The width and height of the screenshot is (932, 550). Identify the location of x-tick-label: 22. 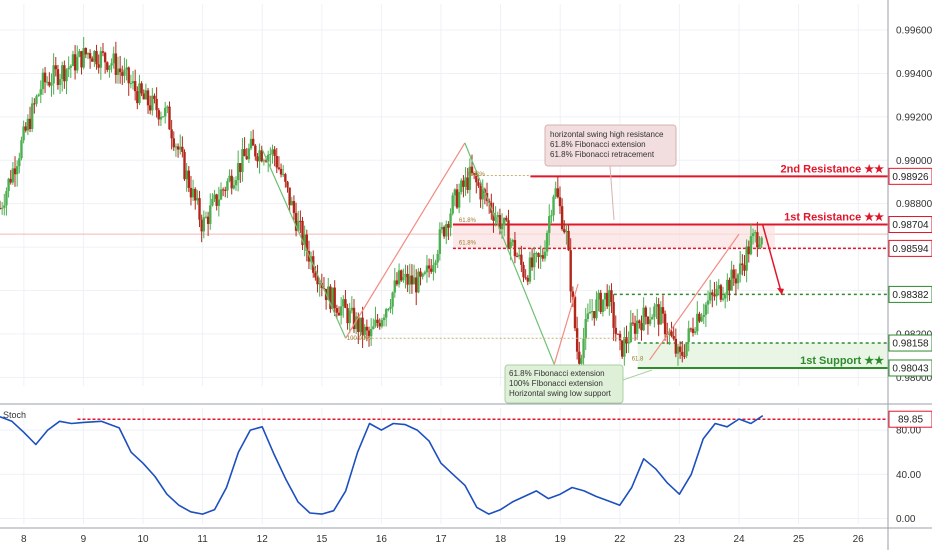
(620, 539).